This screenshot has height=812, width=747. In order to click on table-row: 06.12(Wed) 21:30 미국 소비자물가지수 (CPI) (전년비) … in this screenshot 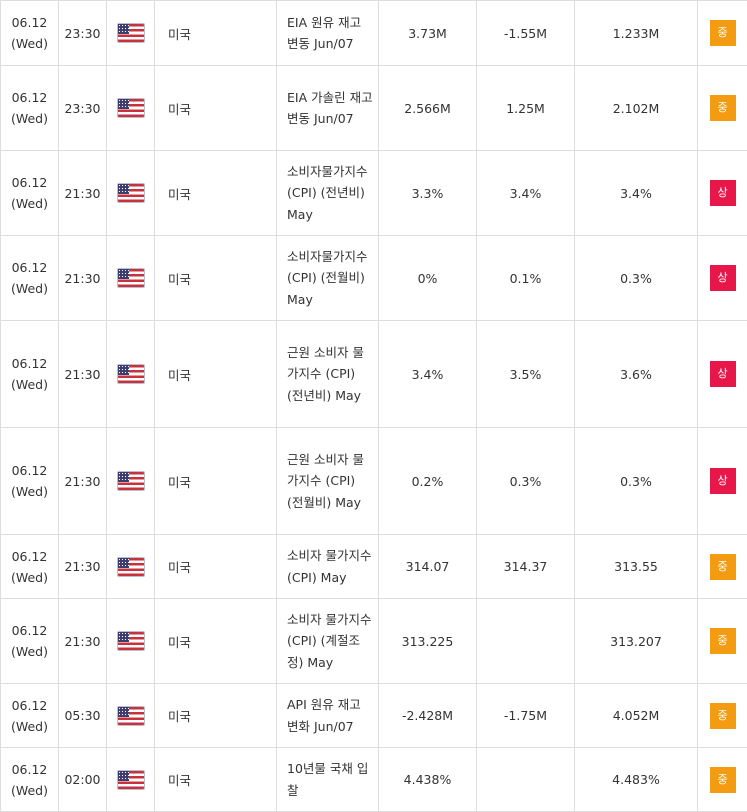, I will do `click(374, 193)`.